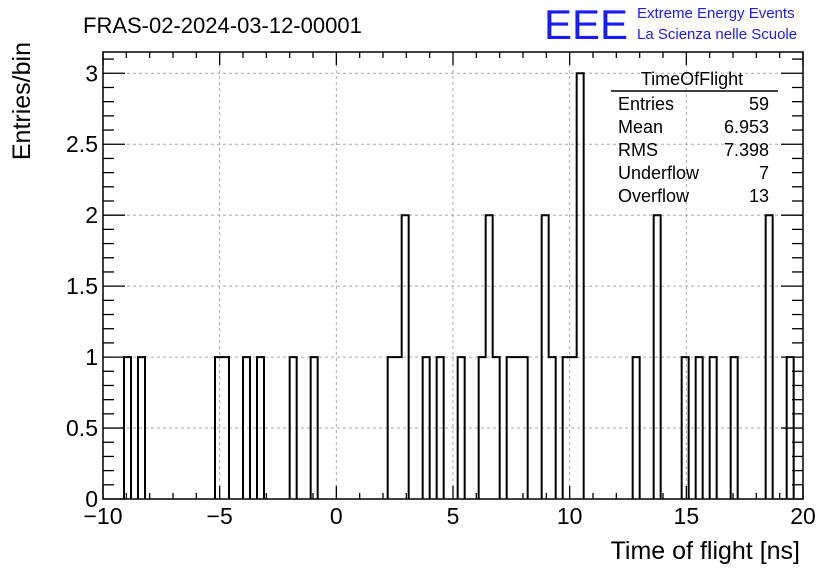 Image resolution: width=836 pixels, height=572 pixels. What do you see at coordinates (91, 73) in the screenshot?
I see `y-tick-label: 3` at bounding box center [91, 73].